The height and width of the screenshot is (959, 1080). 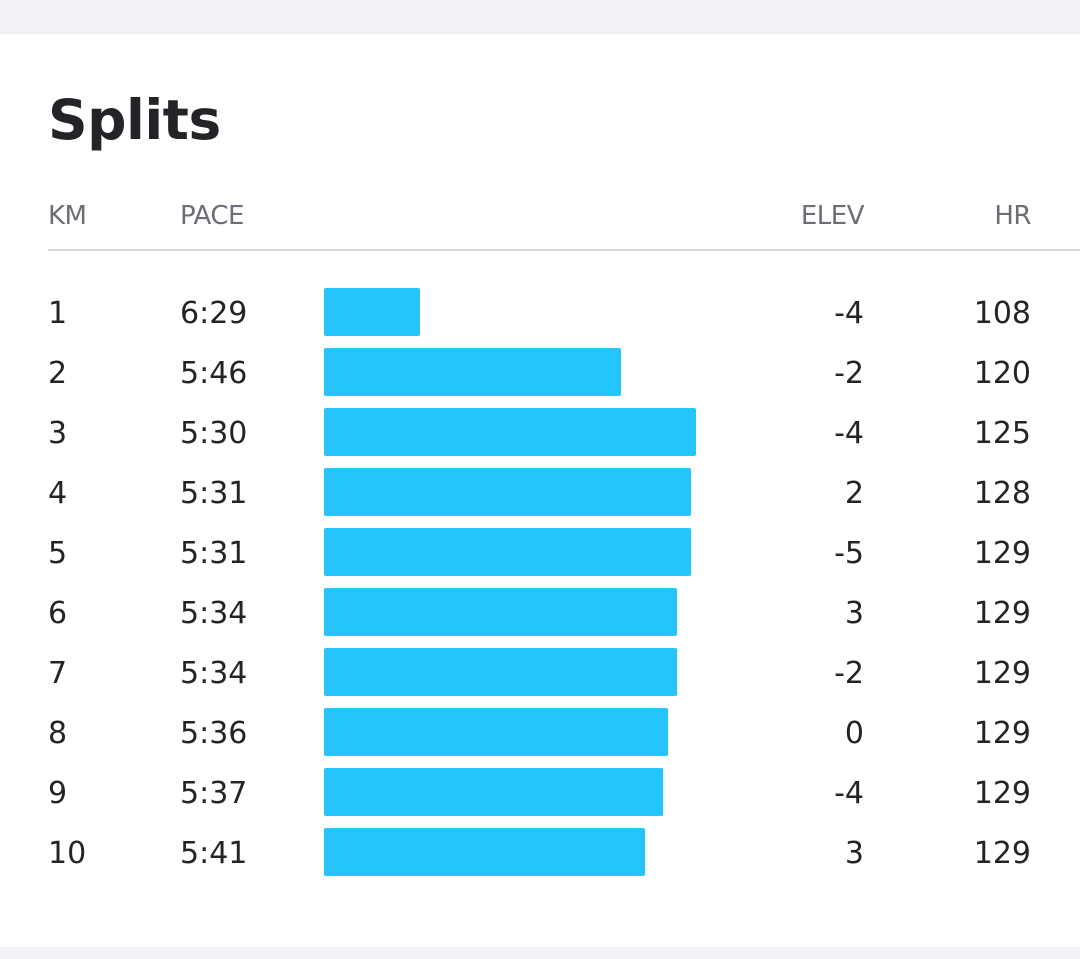 What do you see at coordinates (1002, 313) in the screenshot?
I see `hr-value: 108` at bounding box center [1002, 313].